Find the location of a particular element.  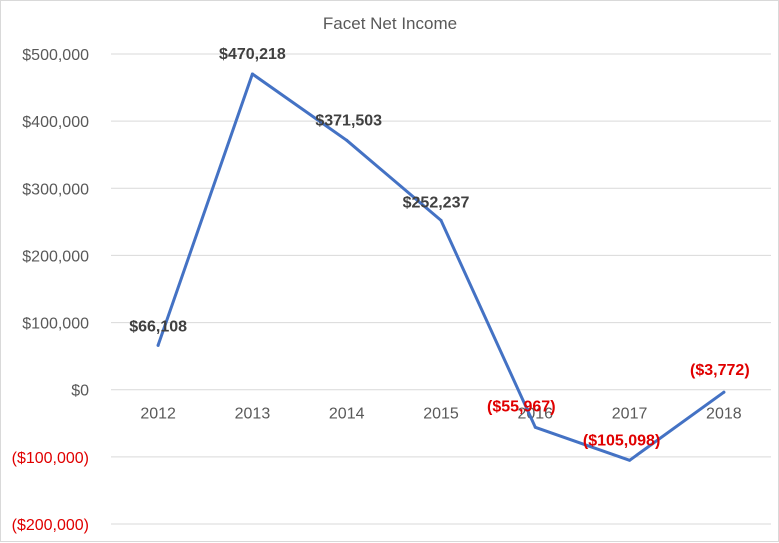

x-tick-label: 2012 is located at coordinates (158, 414).